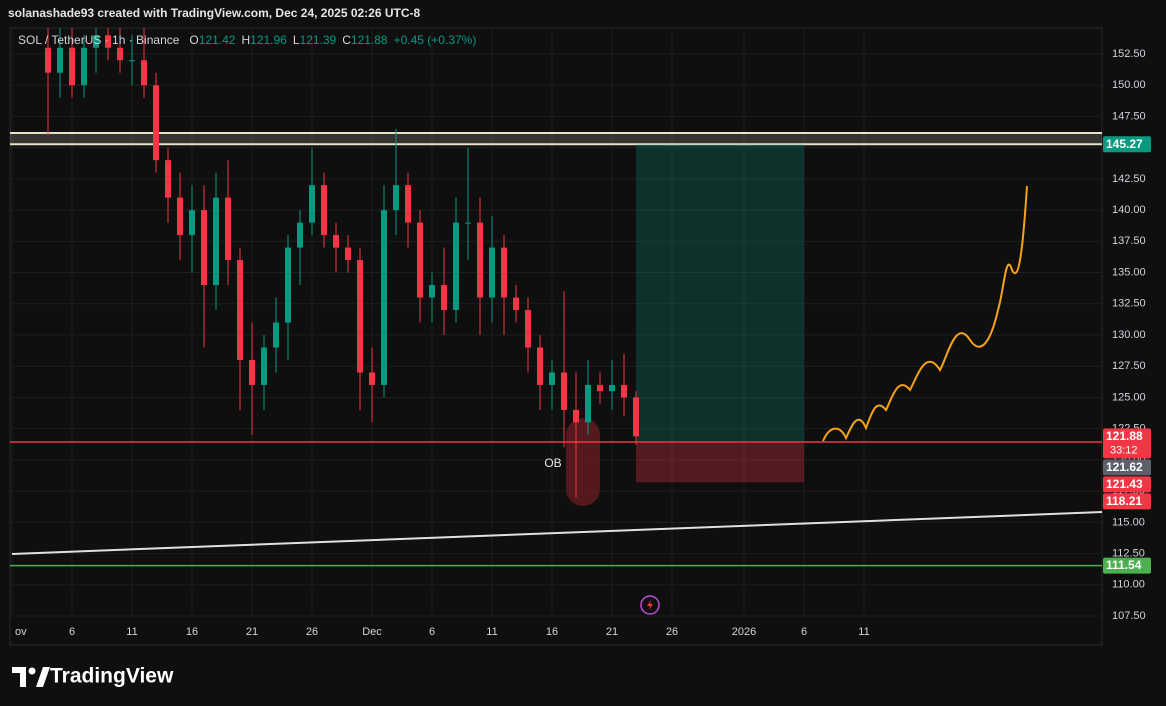  I want to click on y-tick-label: 140.00, so click(1129, 210).